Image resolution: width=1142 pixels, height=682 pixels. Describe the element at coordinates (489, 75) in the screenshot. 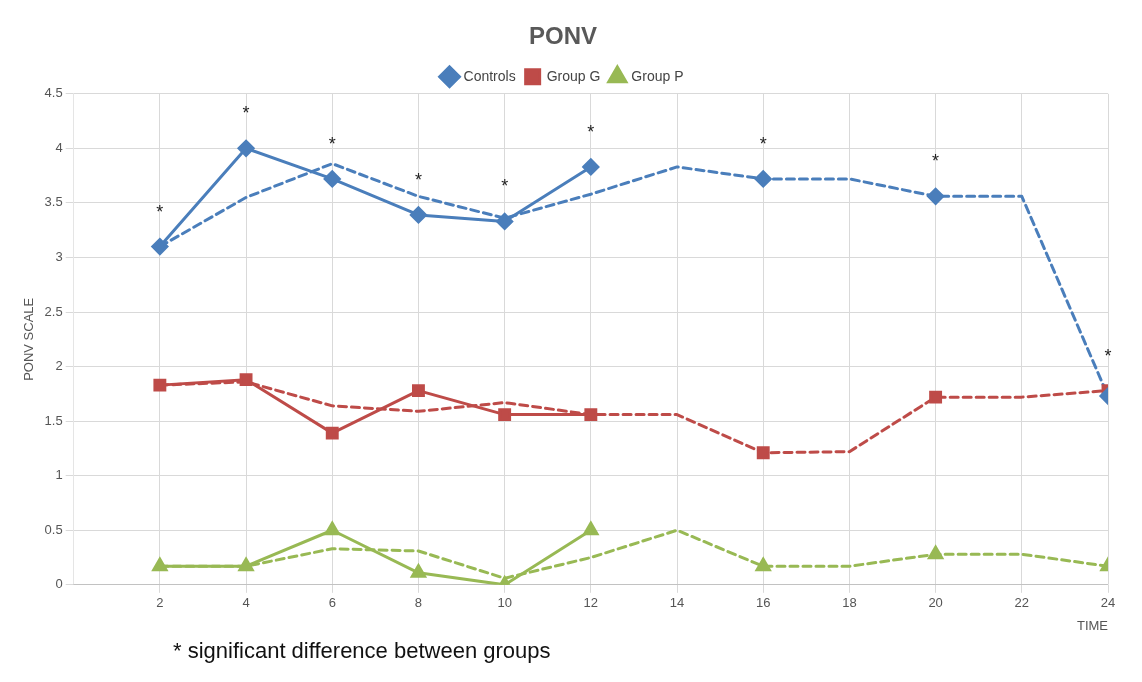

I see `legend-label: Controls` at that location.